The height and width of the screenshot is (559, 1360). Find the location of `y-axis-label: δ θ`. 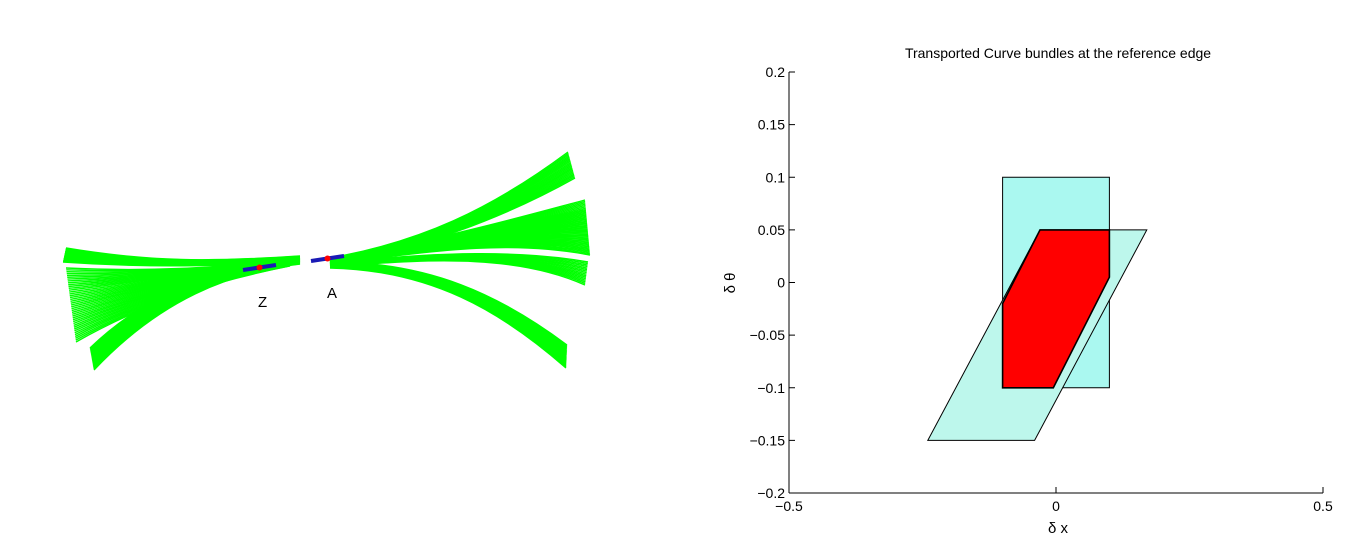

y-axis-label: δ θ is located at coordinates (730, 283).